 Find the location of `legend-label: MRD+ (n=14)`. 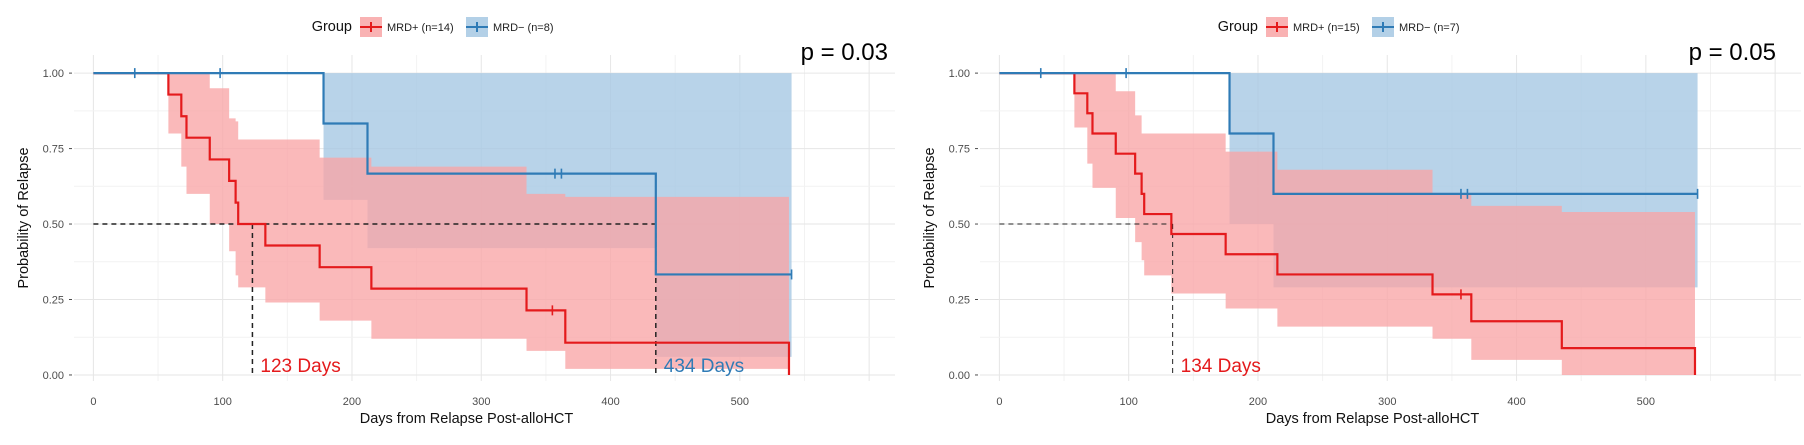

legend-label: MRD+ (n=14) is located at coordinates (420, 28).